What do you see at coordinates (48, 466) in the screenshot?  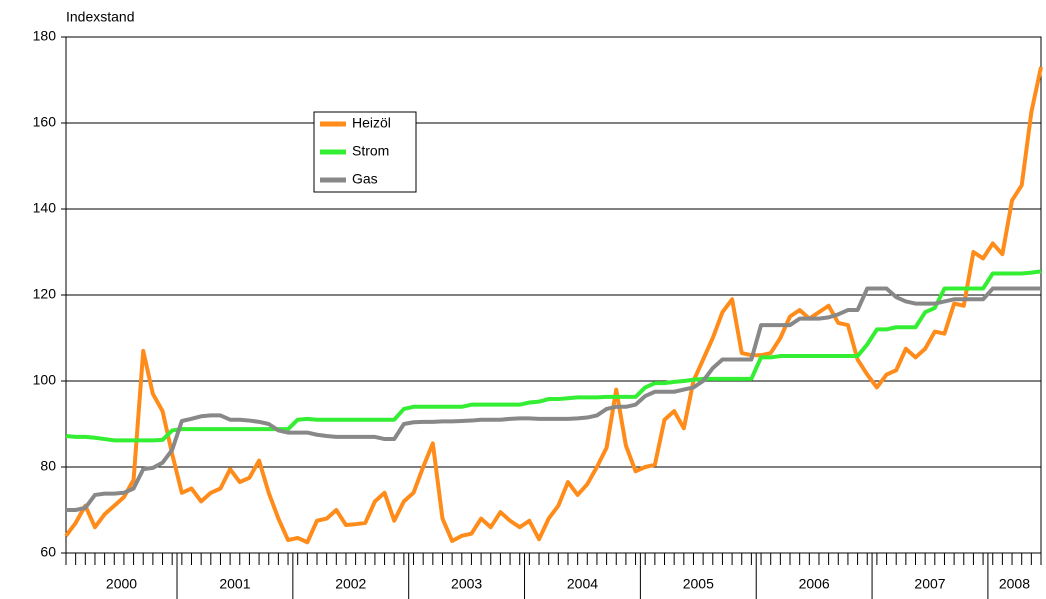 I see `y-tick-label: 80` at bounding box center [48, 466].